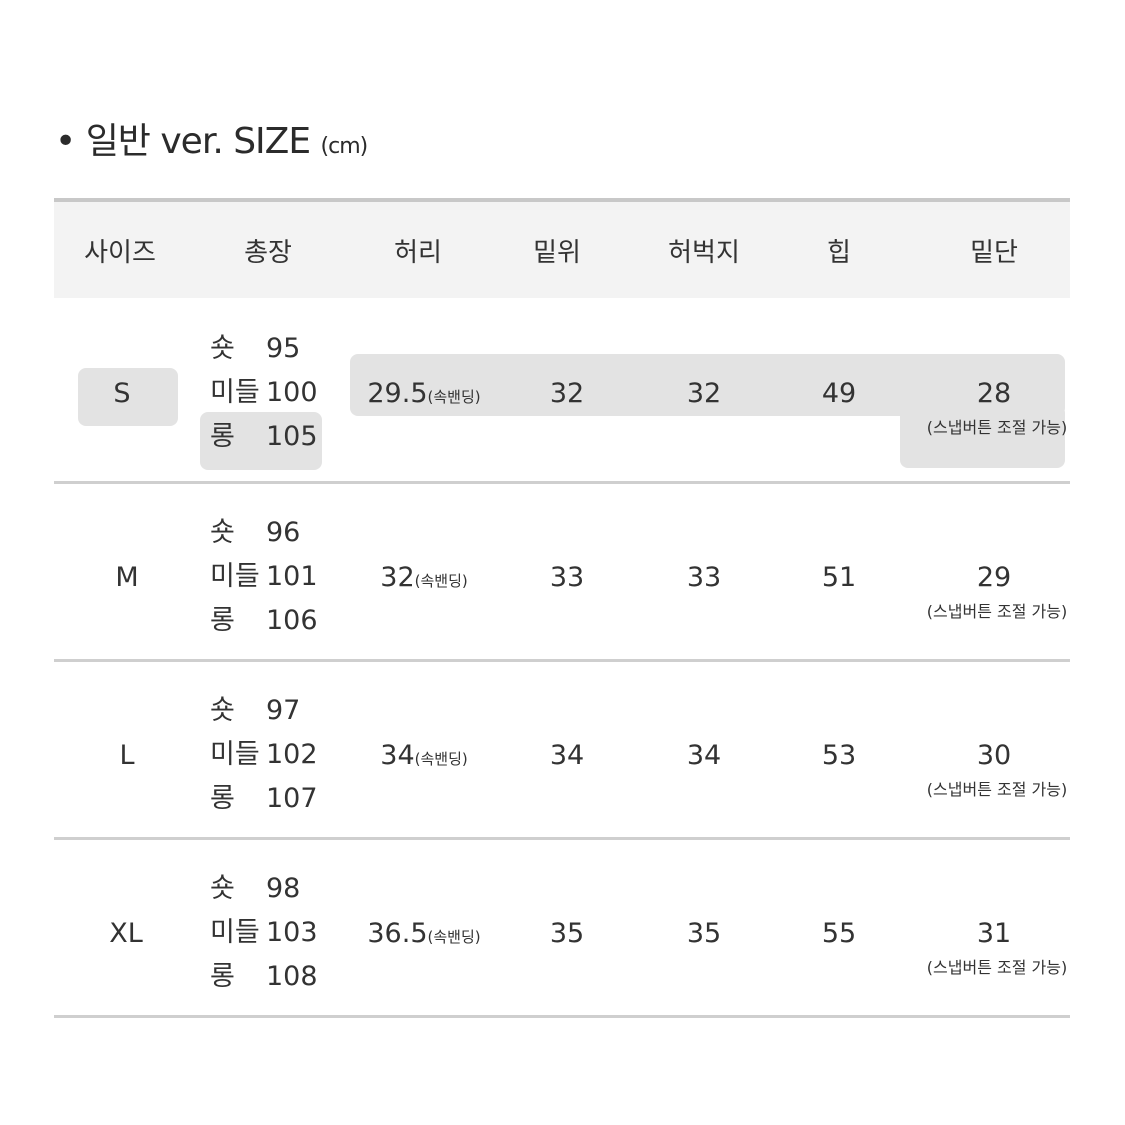  I want to click on length-item: 롱 107, so click(264, 795).